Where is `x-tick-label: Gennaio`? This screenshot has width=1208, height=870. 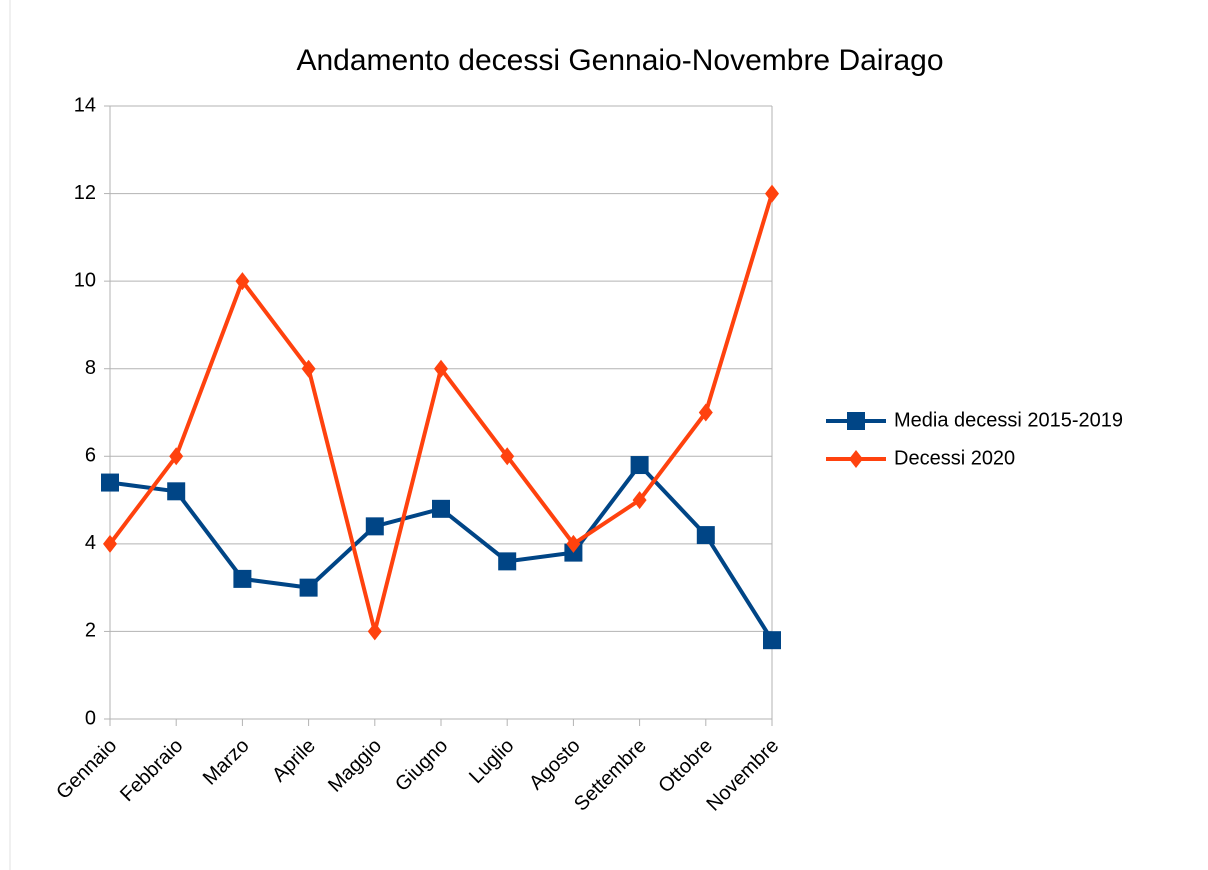 x-tick-label: Gennaio is located at coordinates (86, 769).